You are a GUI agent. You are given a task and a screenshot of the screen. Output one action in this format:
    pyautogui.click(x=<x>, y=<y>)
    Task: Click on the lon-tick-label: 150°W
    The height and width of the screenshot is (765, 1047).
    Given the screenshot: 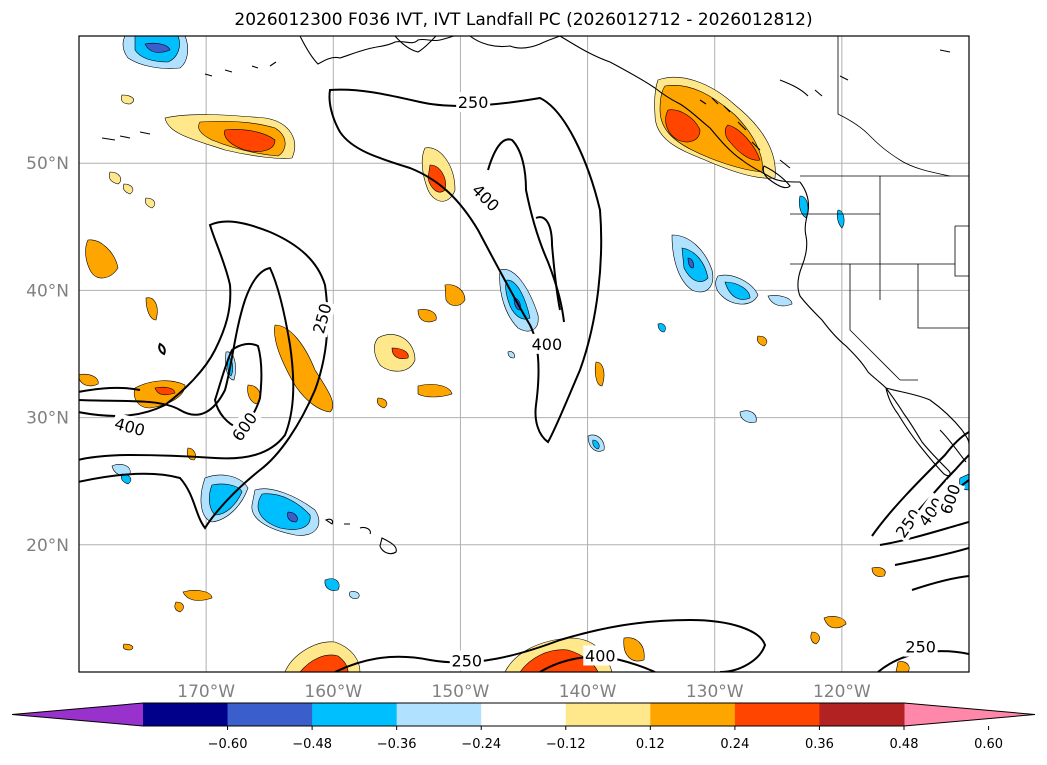 What is the action you would take?
    pyautogui.click(x=461, y=692)
    